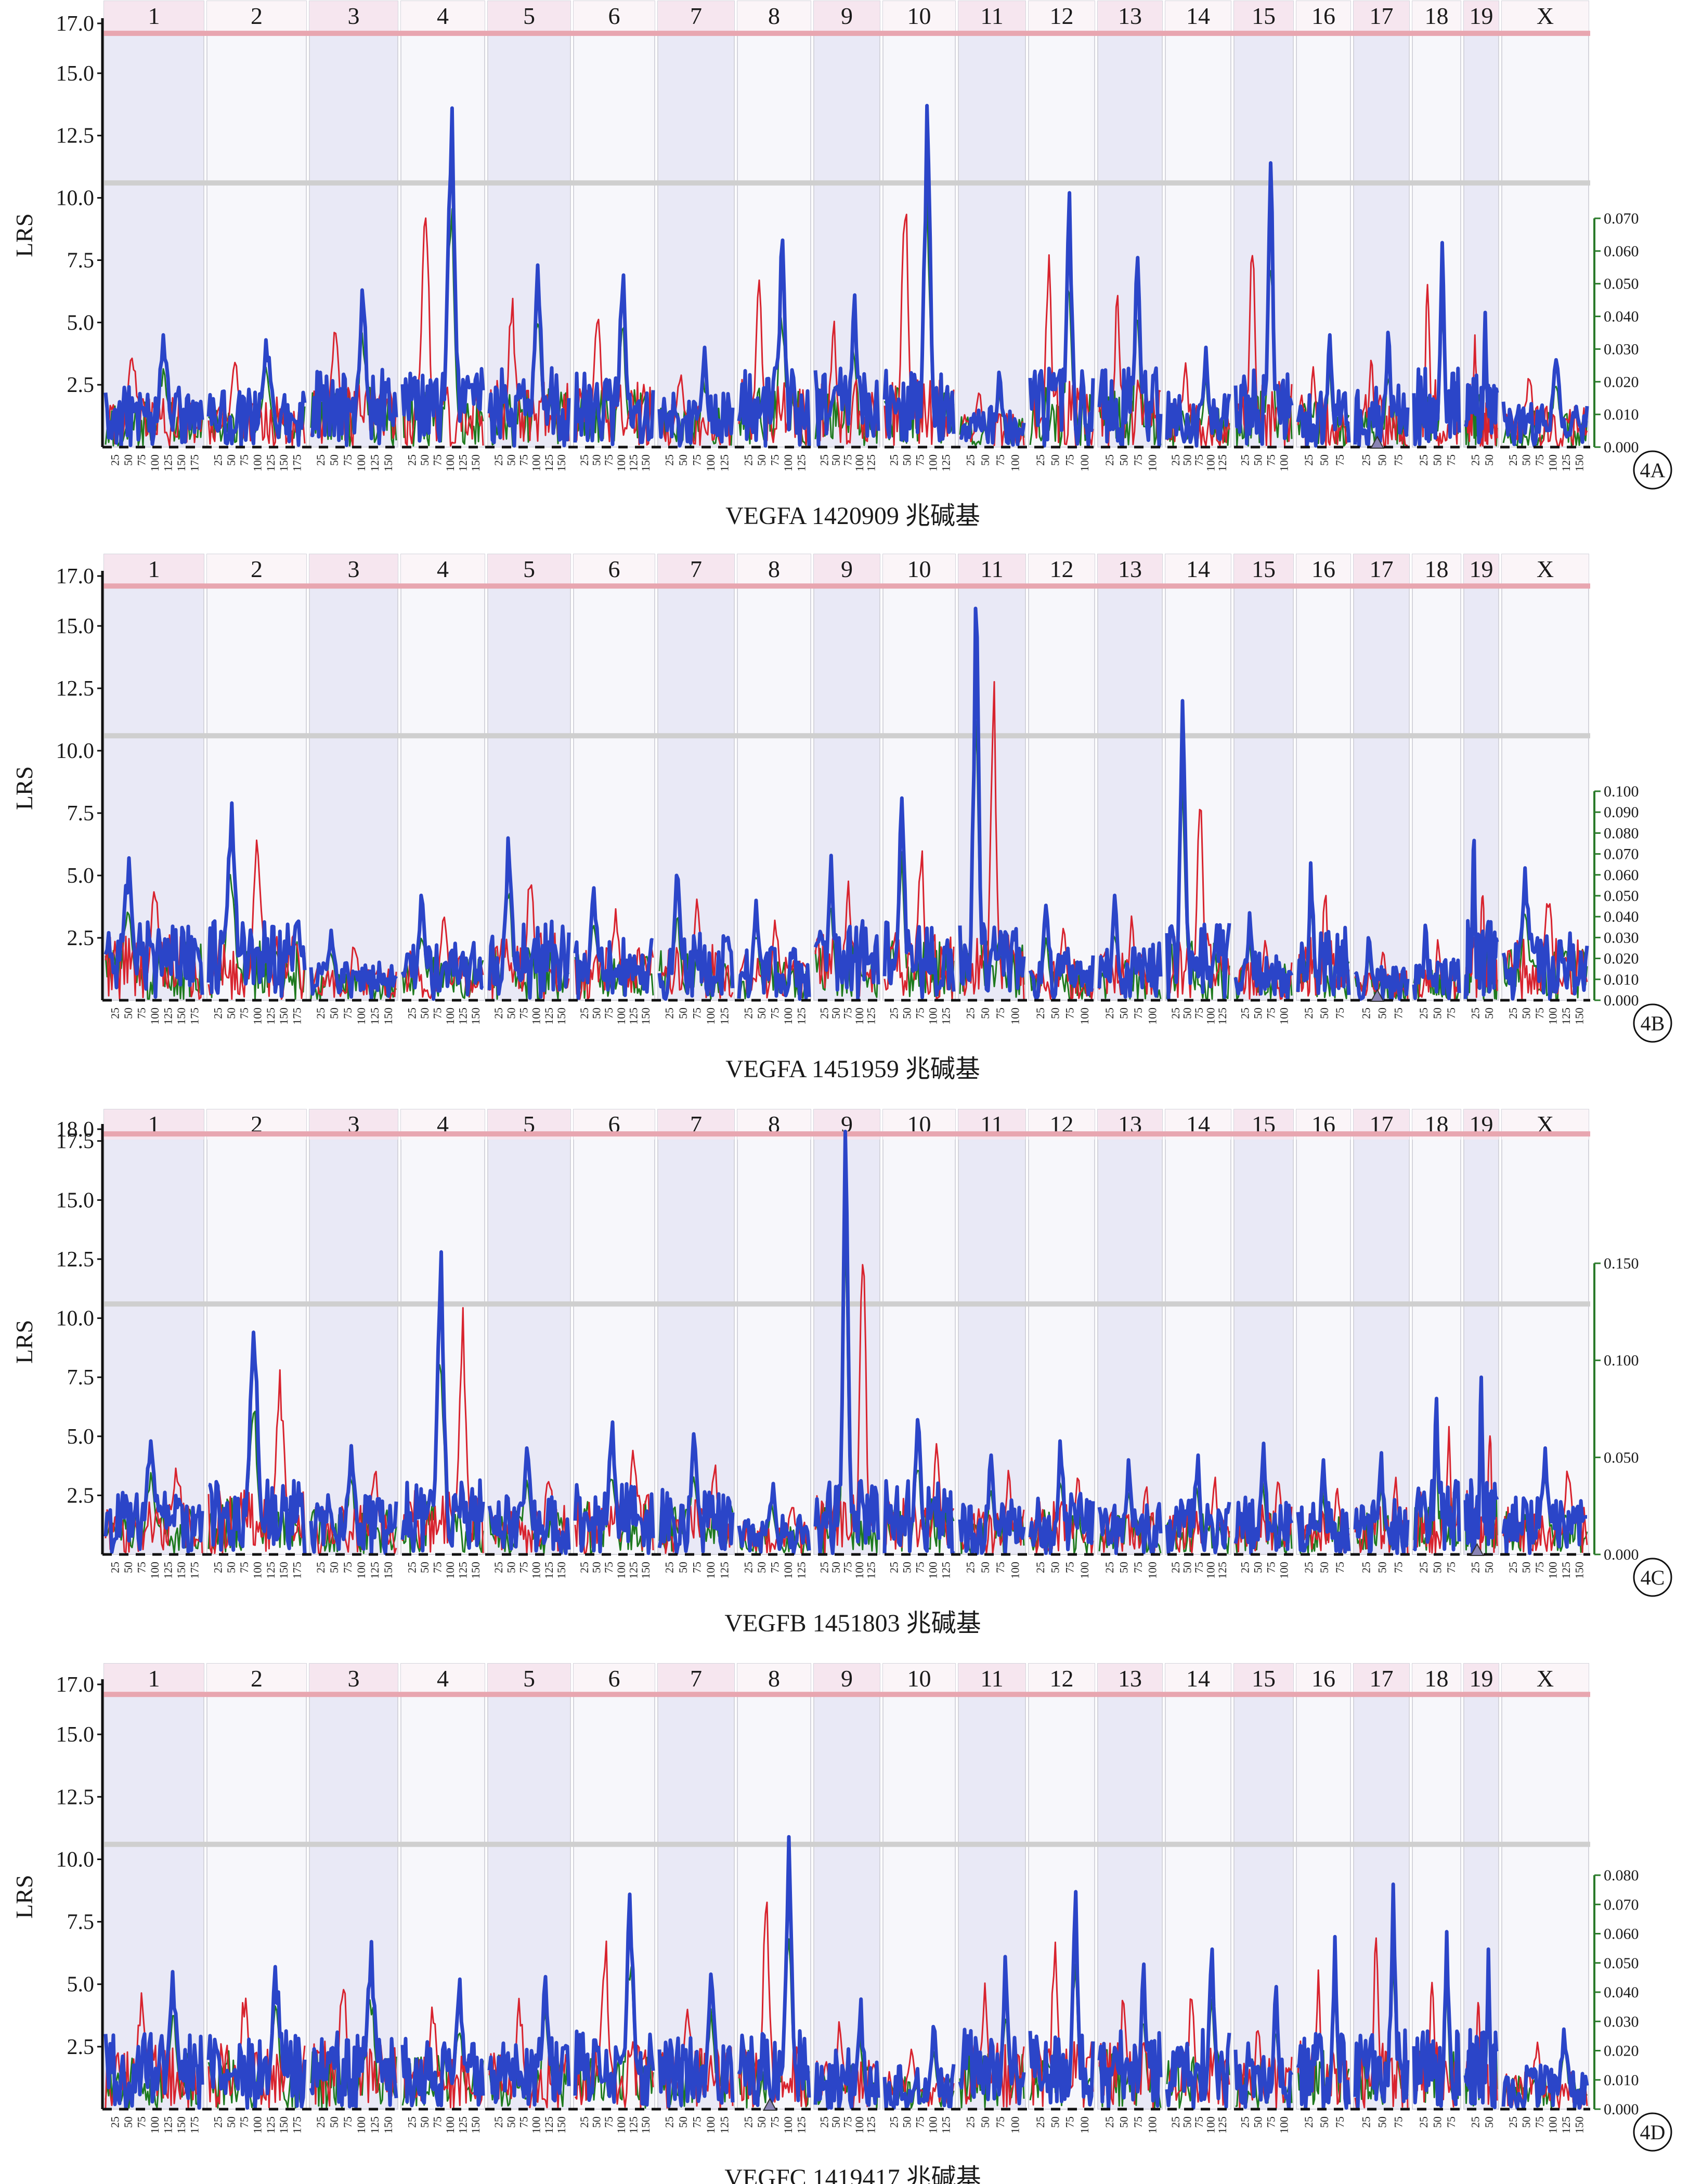 The width and height of the screenshot is (1689, 2184). I want to click on y-axis-title: LRS, so click(24, 235).